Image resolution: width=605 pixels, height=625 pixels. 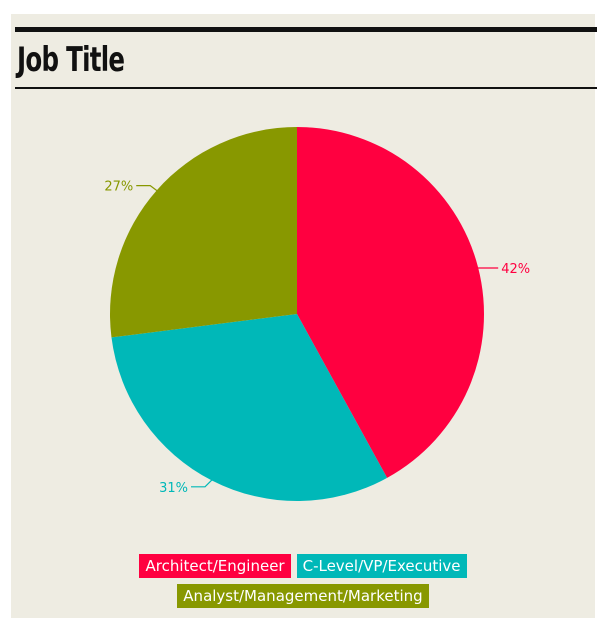 I want to click on pie-slice-c-level-vp-executive, so click(x=249, y=408).